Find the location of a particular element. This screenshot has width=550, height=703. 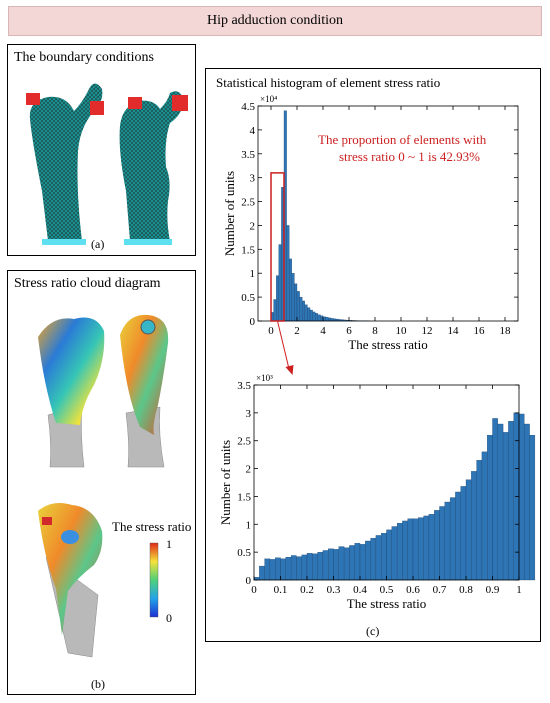

x-tick-label: 0.5 is located at coordinates (387, 590).